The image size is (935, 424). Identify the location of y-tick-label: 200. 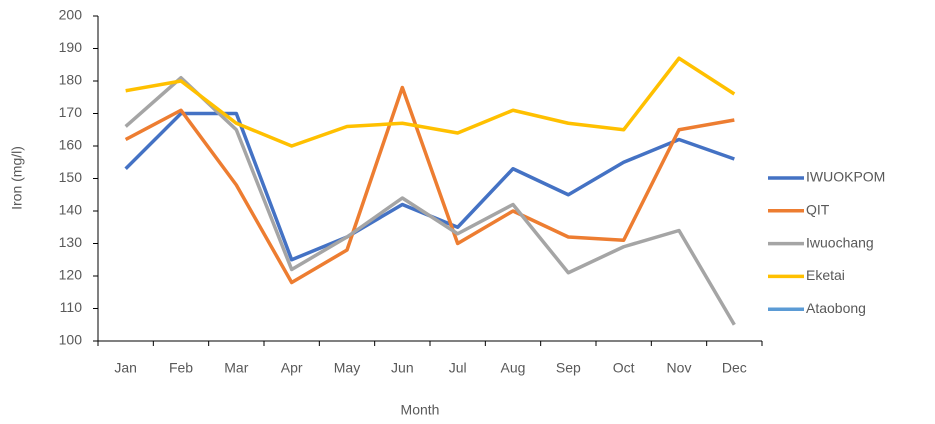
(71, 15).